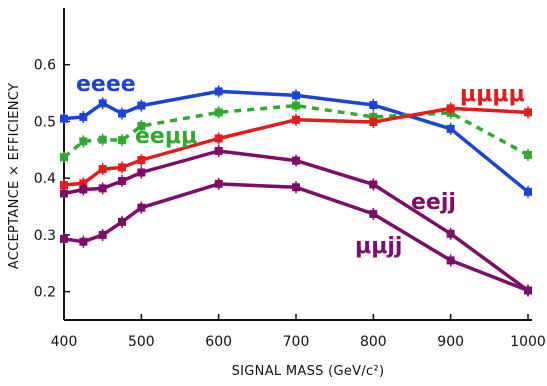 The height and width of the screenshot is (386, 547). What do you see at coordinates (308, 371) in the screenshot?
I see `x-axis-title: SIGNAL MASS (GeV/c²)` at bounding box center [308, 371].